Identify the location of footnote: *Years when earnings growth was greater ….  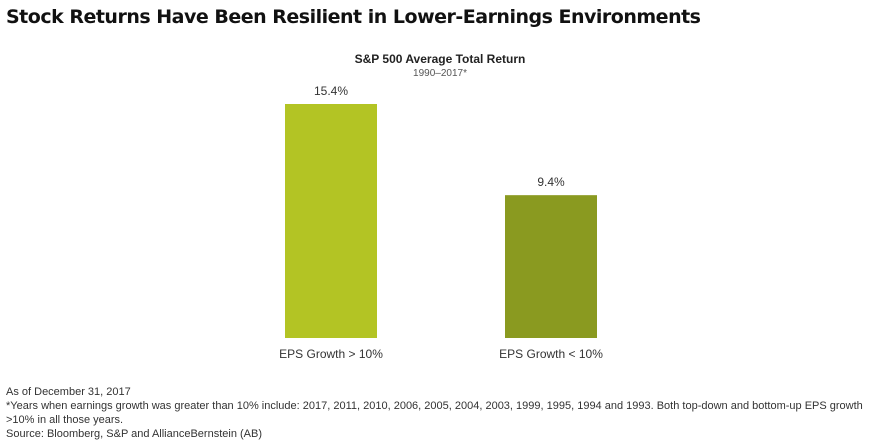
(434, 413).